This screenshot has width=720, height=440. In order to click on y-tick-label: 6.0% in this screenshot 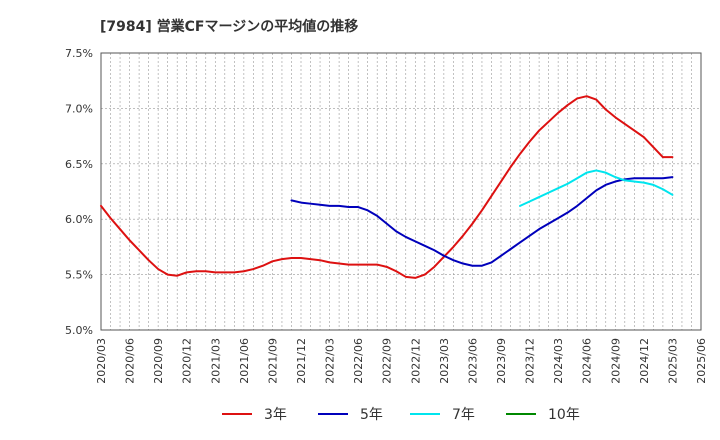, I will do `click(79, 219)`.